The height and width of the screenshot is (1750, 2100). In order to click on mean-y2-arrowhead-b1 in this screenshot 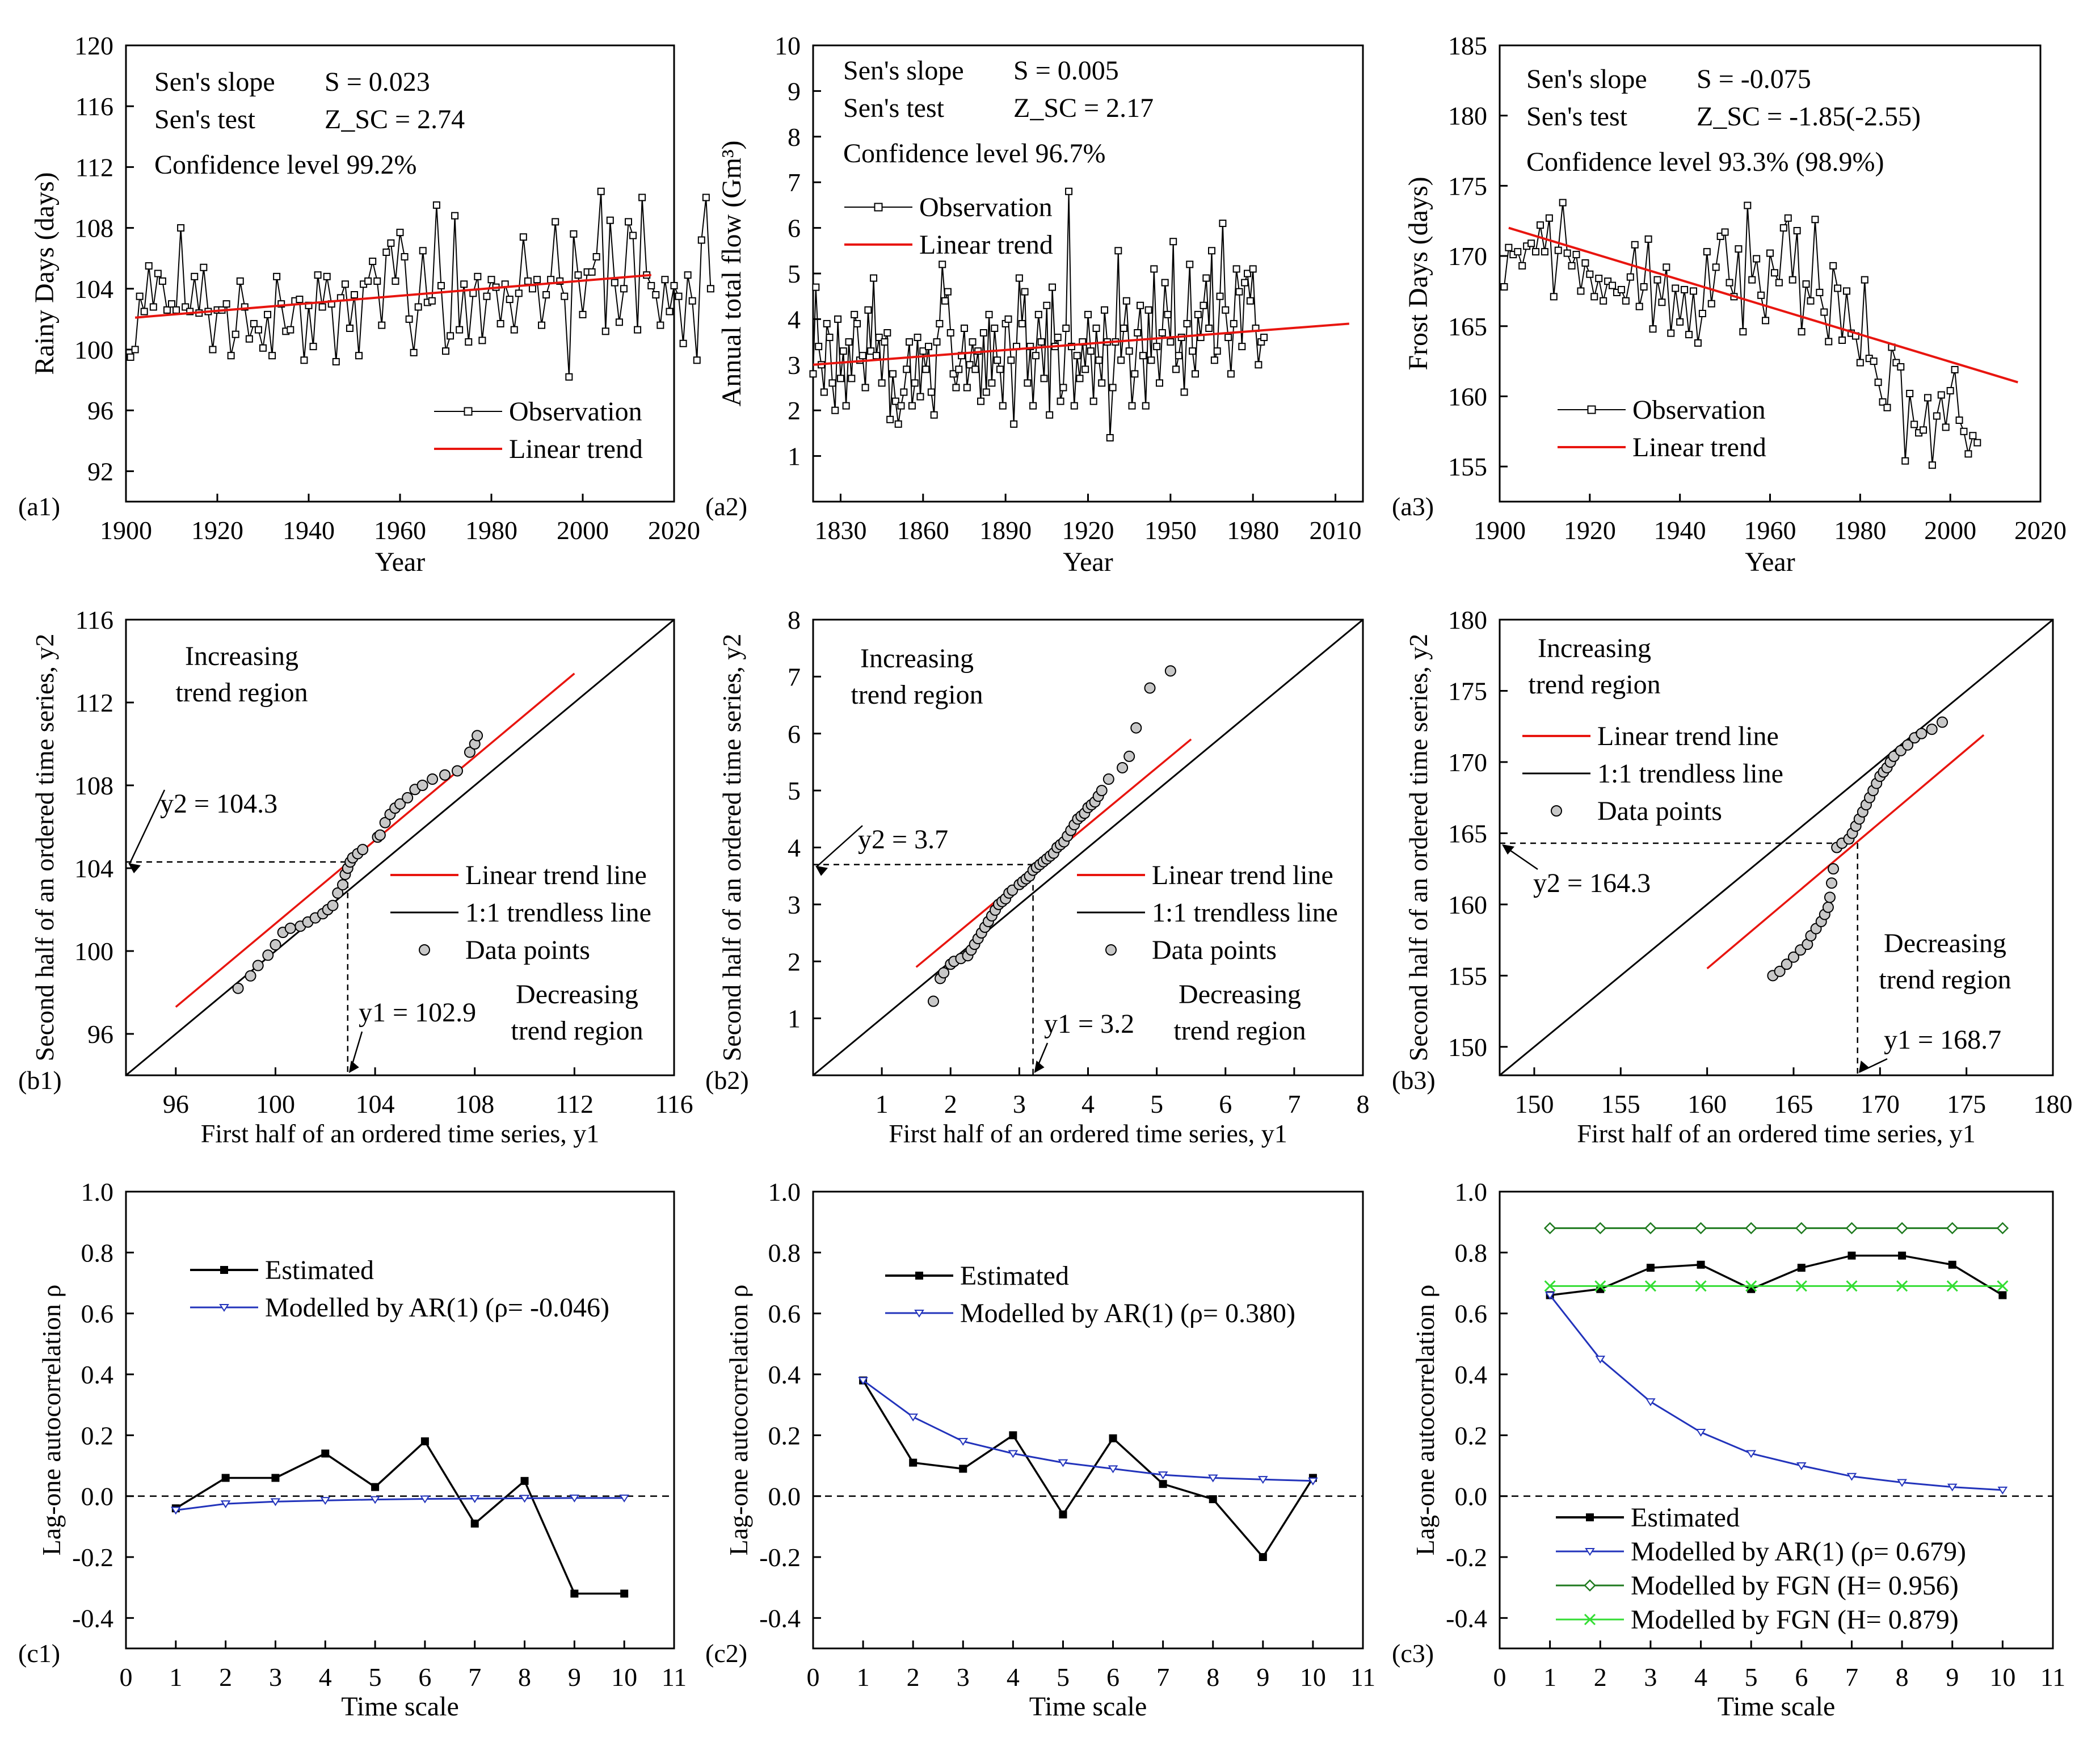, I will do `click(134, 868)`.